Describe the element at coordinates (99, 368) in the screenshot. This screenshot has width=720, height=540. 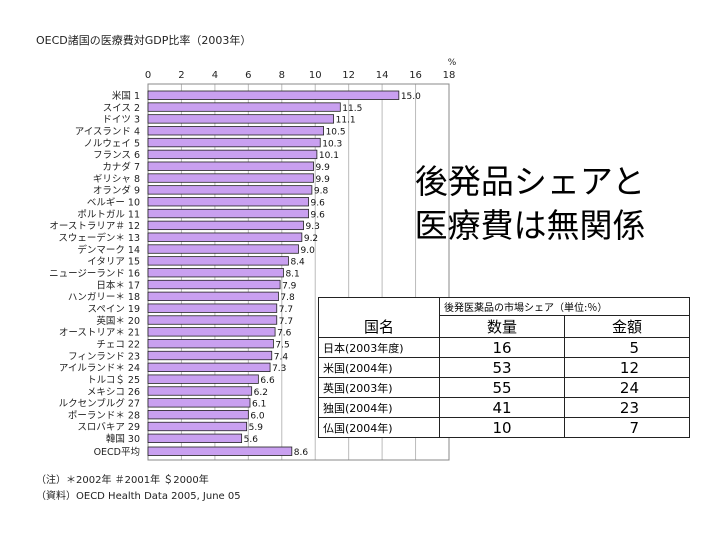
I see `category-label: アイルランド＊ 24` at that location.